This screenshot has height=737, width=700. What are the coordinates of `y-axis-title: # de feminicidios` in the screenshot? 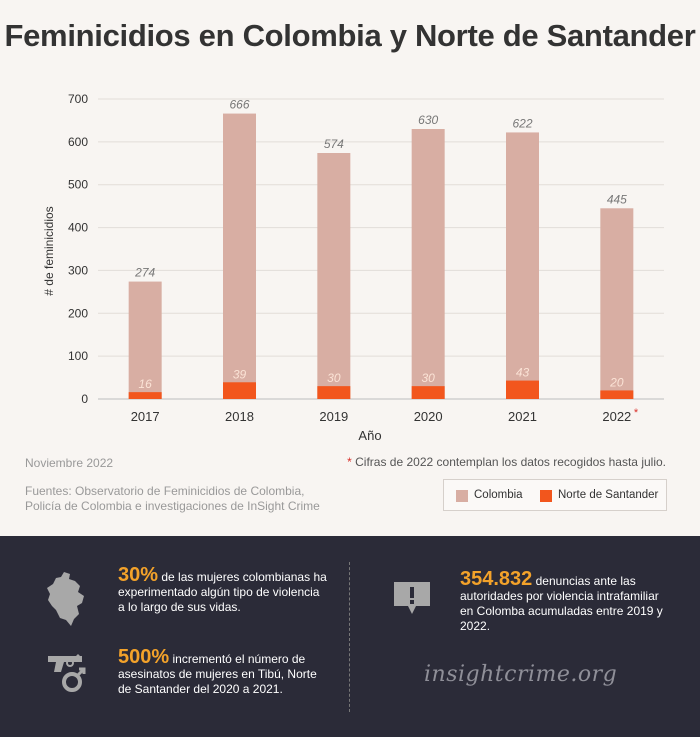 It's located at (49, 251).